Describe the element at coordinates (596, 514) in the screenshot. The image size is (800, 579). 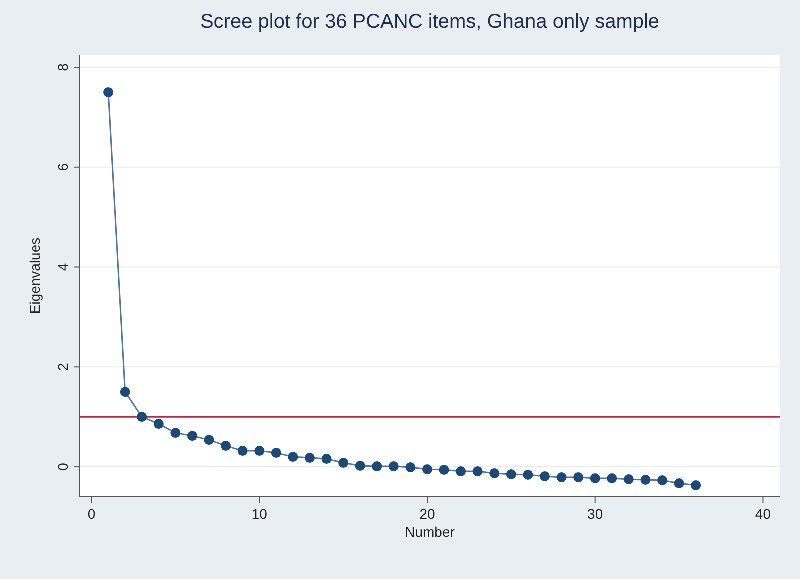
I see `x-tick-label: 30` at that location.